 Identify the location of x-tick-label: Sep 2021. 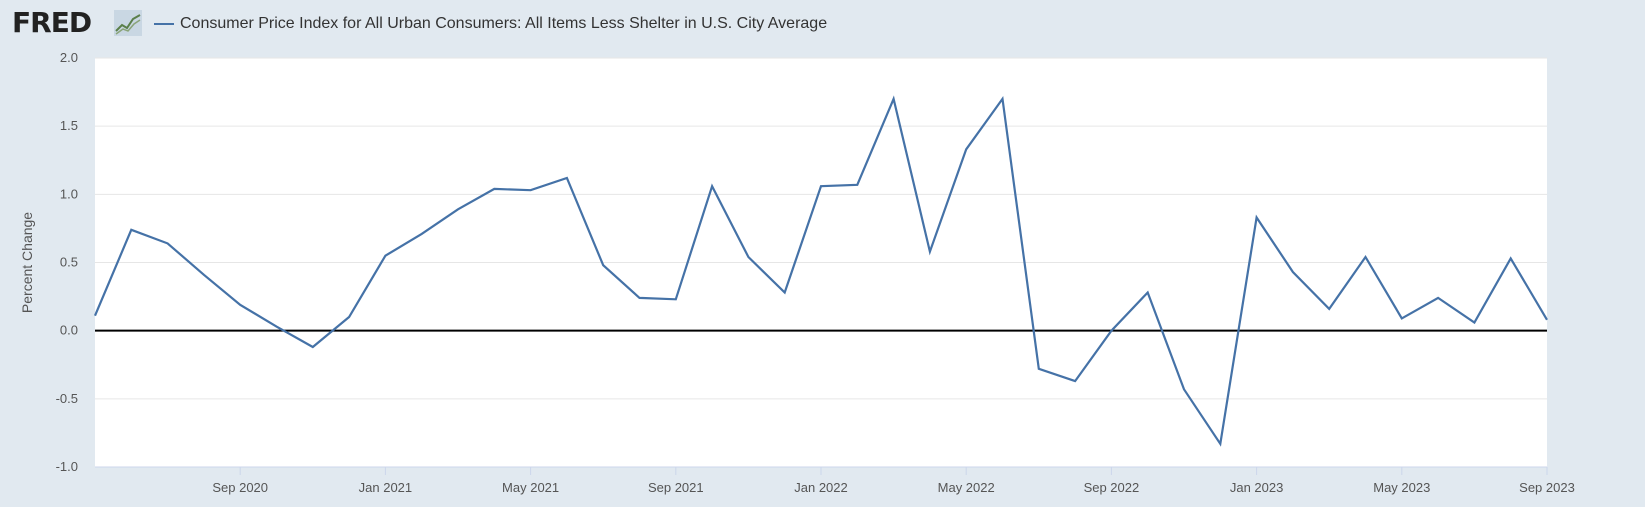
(676, 487).